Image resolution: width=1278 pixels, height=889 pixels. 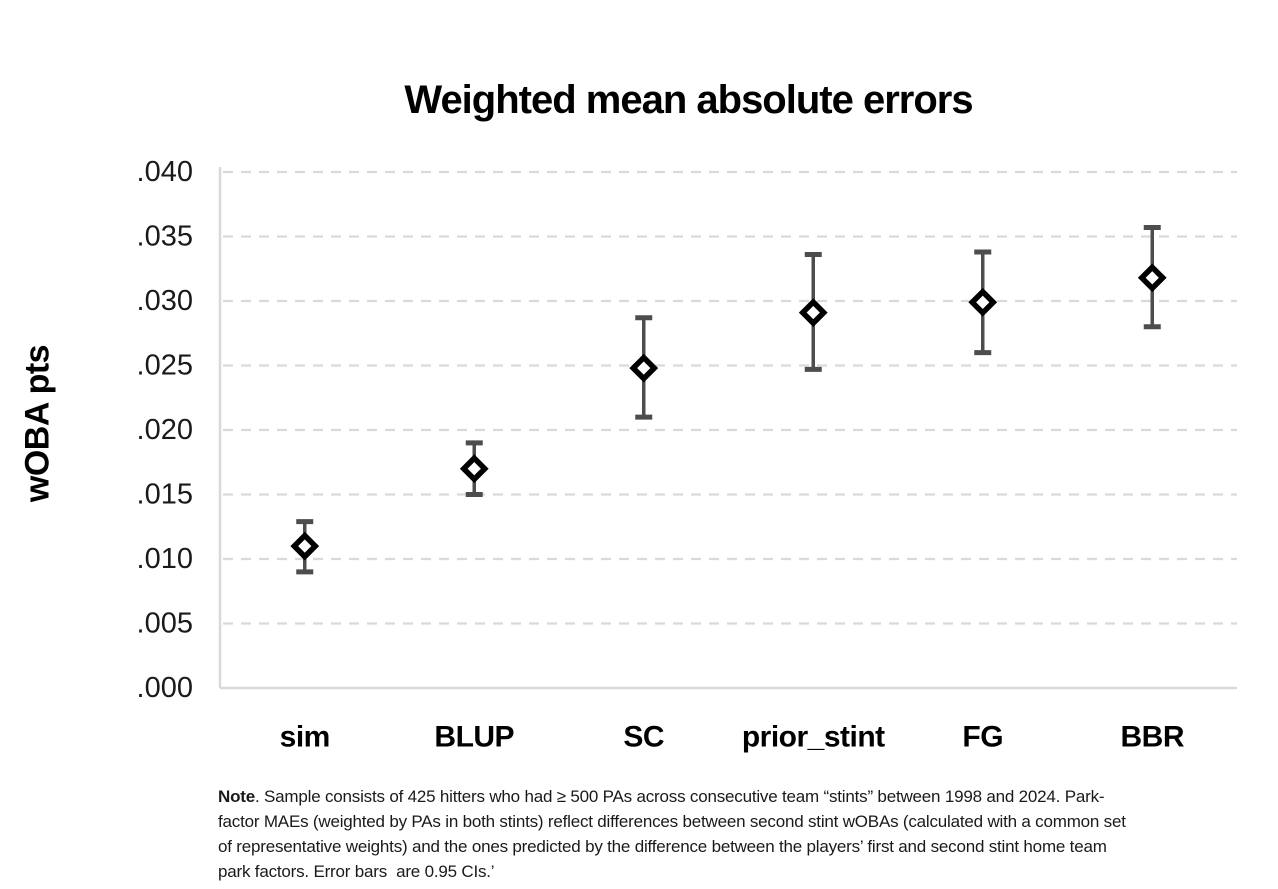 What do you see at coordinates (688, 100) in the screenshot?
I see `chart-title: Weighted mean absolute errors` at bounding box center [688, 100].